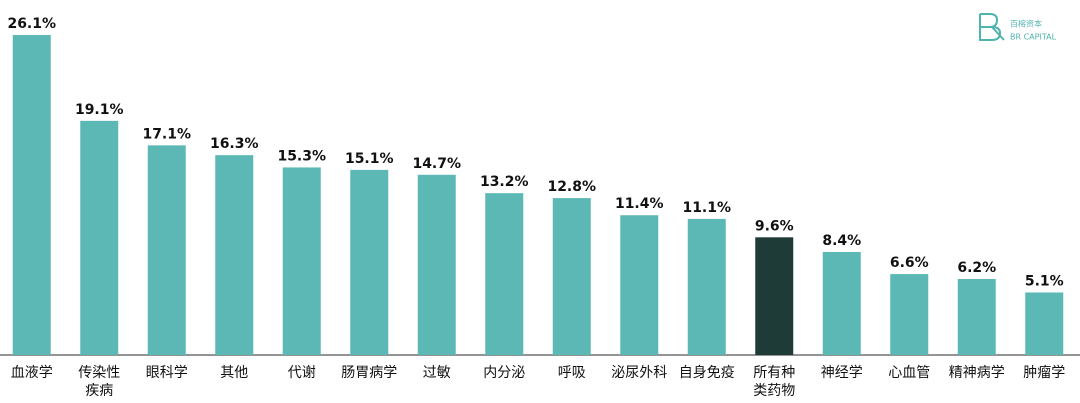 The width and height of the screenshot is (1080, 403). I want to click on logo: 百榕资本 BR CAPITAL, so click(1018, 27).